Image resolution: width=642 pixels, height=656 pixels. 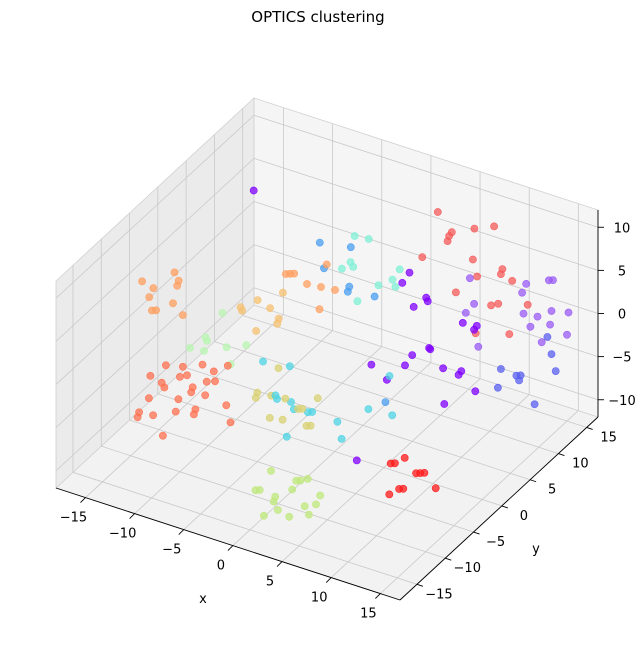 What do you see at coordinates (524, 516) in the screenshot?
I see `y-tick-label: 0` at bounding box center [524, 516].